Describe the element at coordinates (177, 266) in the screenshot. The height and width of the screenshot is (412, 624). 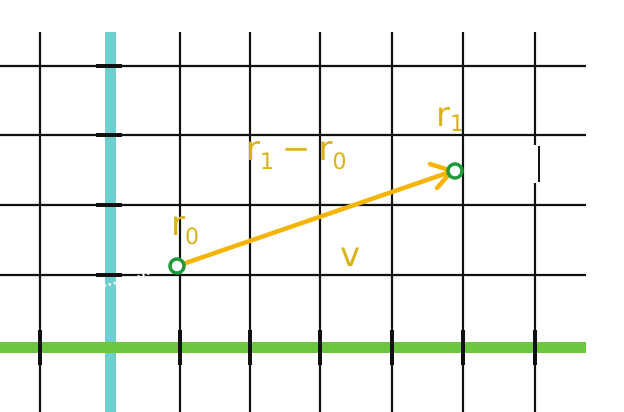
I see `point-r0` at that location.